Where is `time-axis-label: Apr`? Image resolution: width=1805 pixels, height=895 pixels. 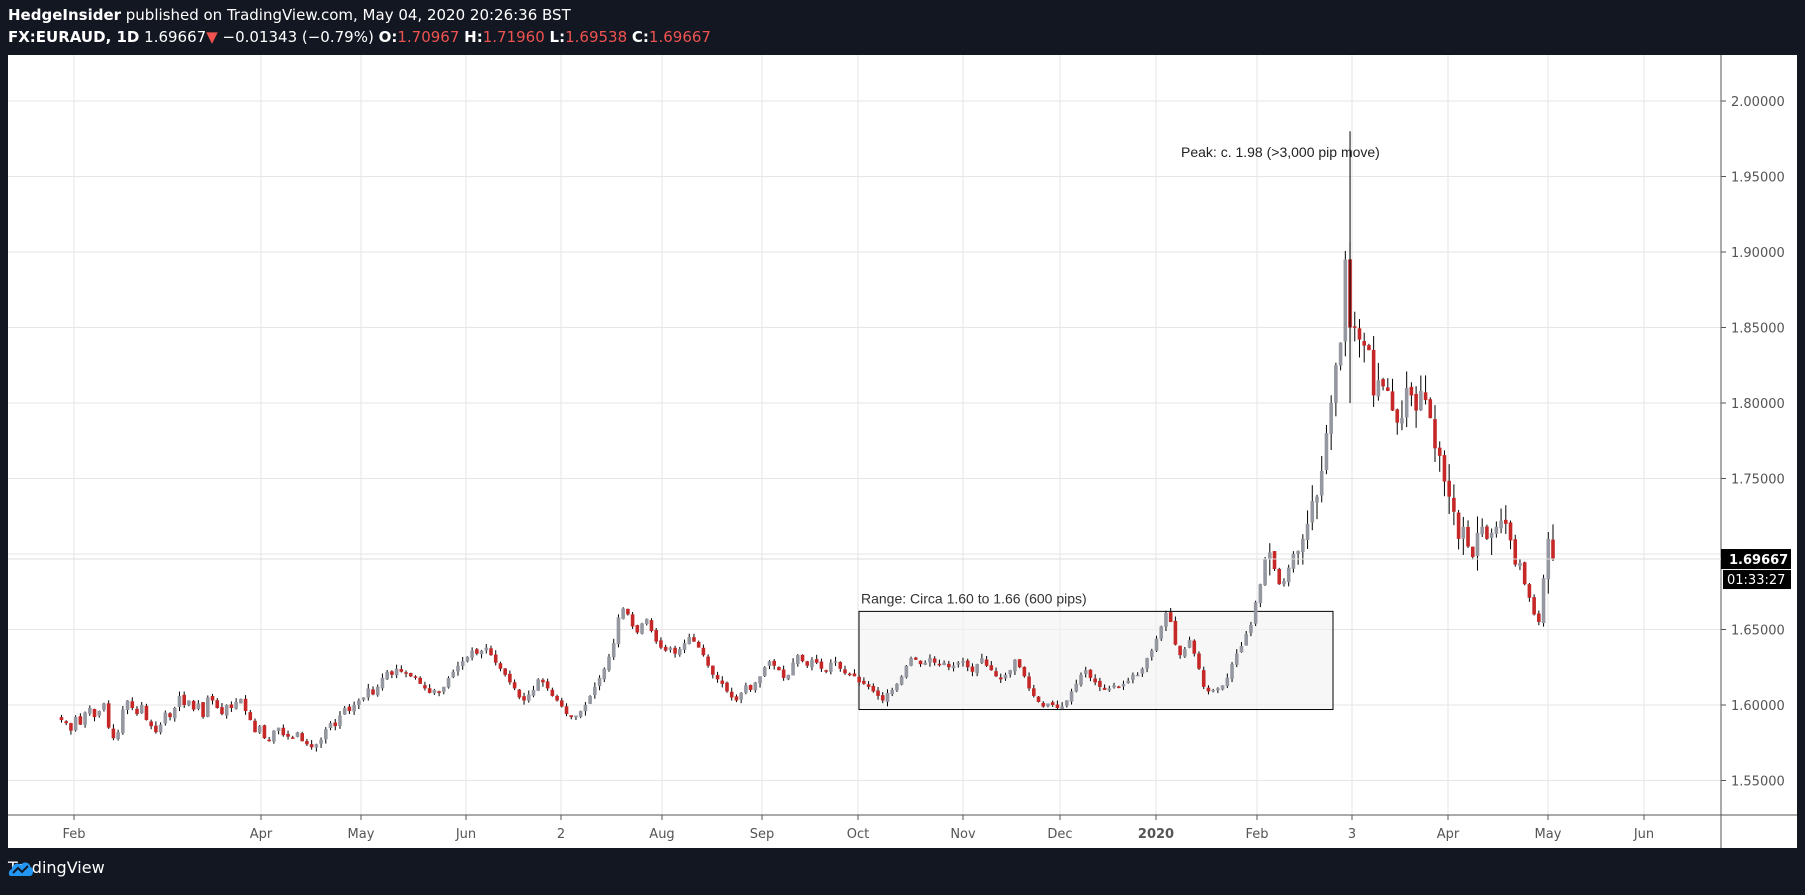 time-axis-label: Apr is located at coordinates (261, 834).